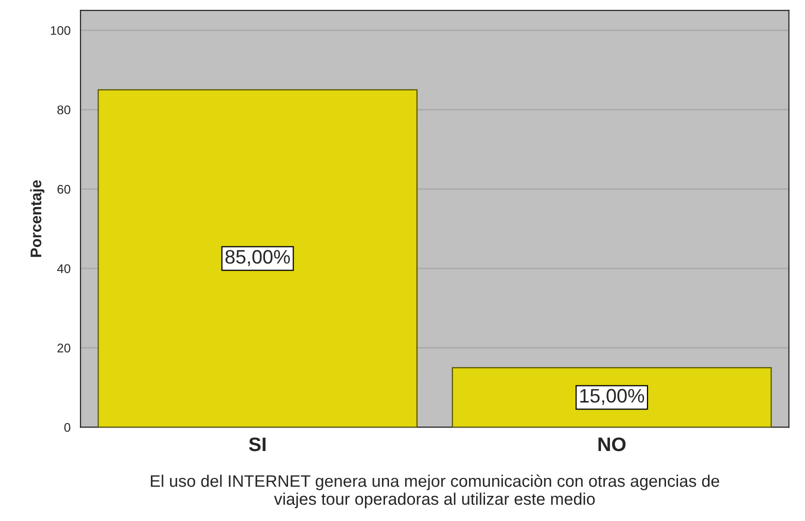 The image size is (805, 521). I want to click on data-label: 15,00%, so click(612, 396).